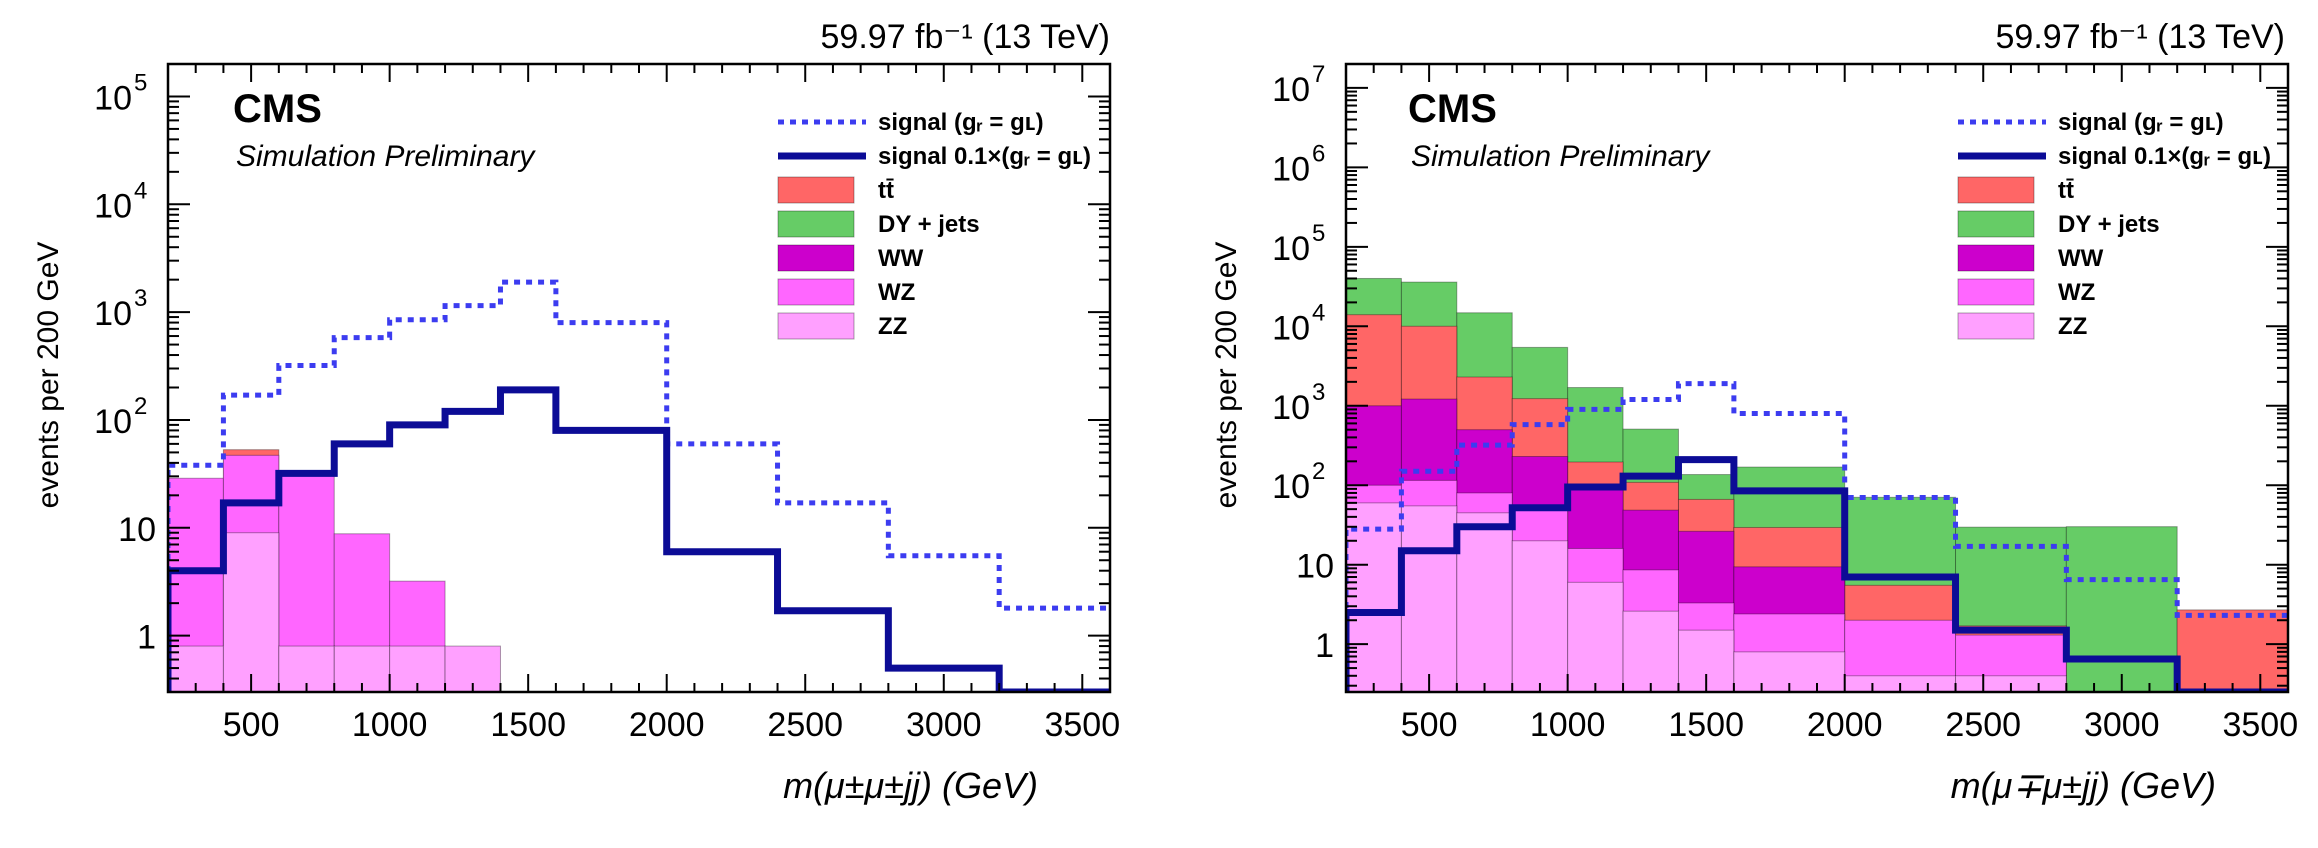  I want to click on signal-dotted-line, so click(1817, 536).